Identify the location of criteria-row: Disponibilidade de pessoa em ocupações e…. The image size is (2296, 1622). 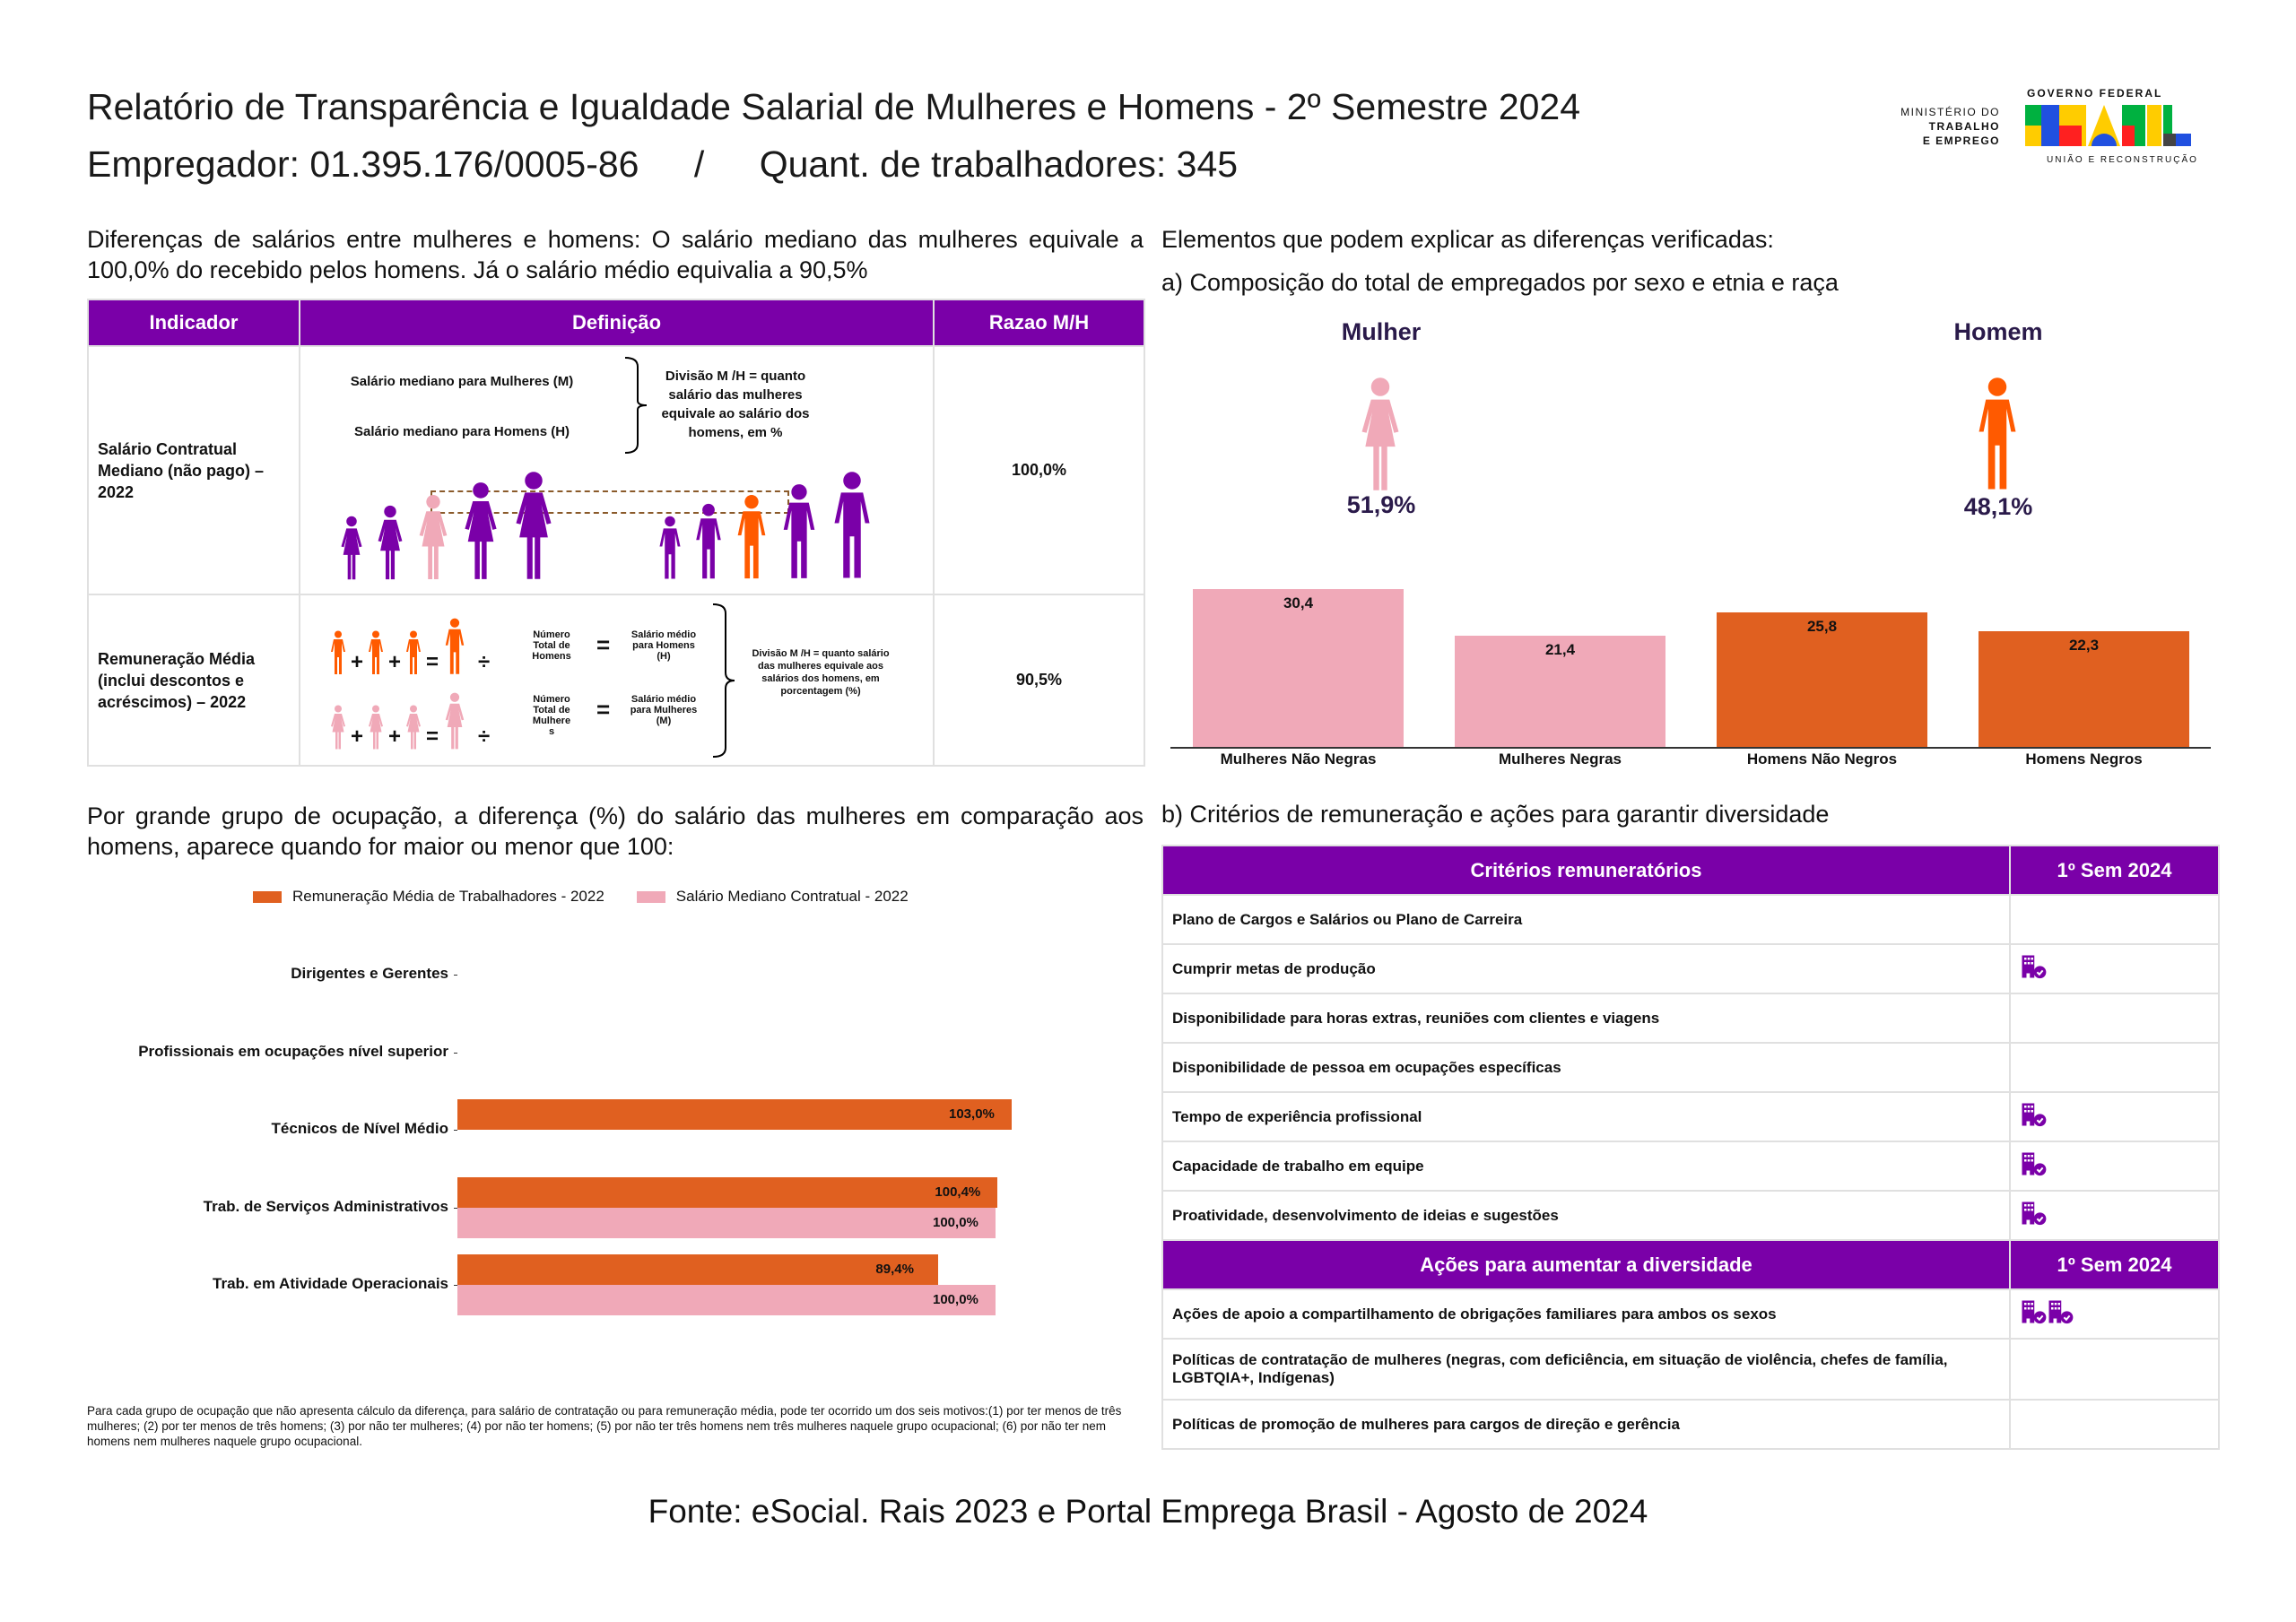
(1690, 1067).